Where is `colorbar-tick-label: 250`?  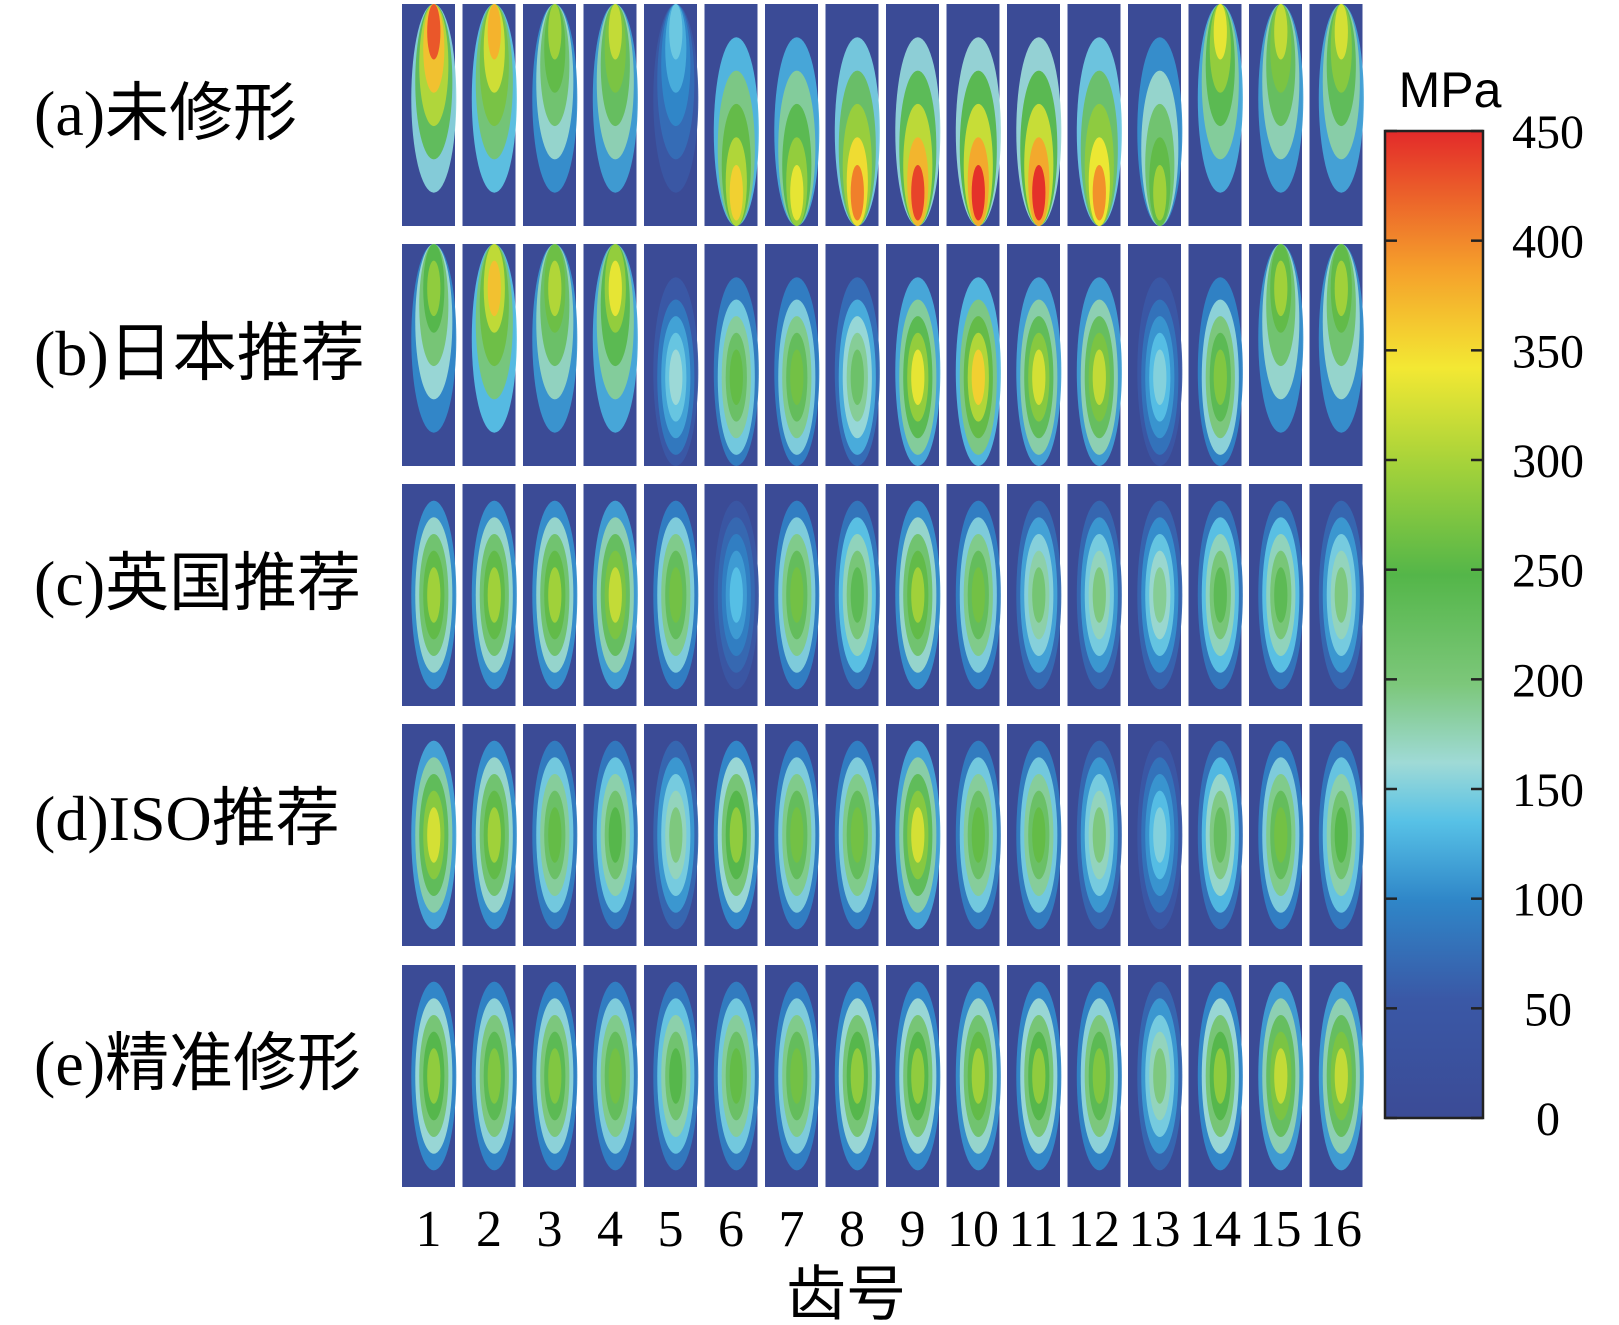
colorbar-tick-label: 250 is located at coordinates (1548, 571).